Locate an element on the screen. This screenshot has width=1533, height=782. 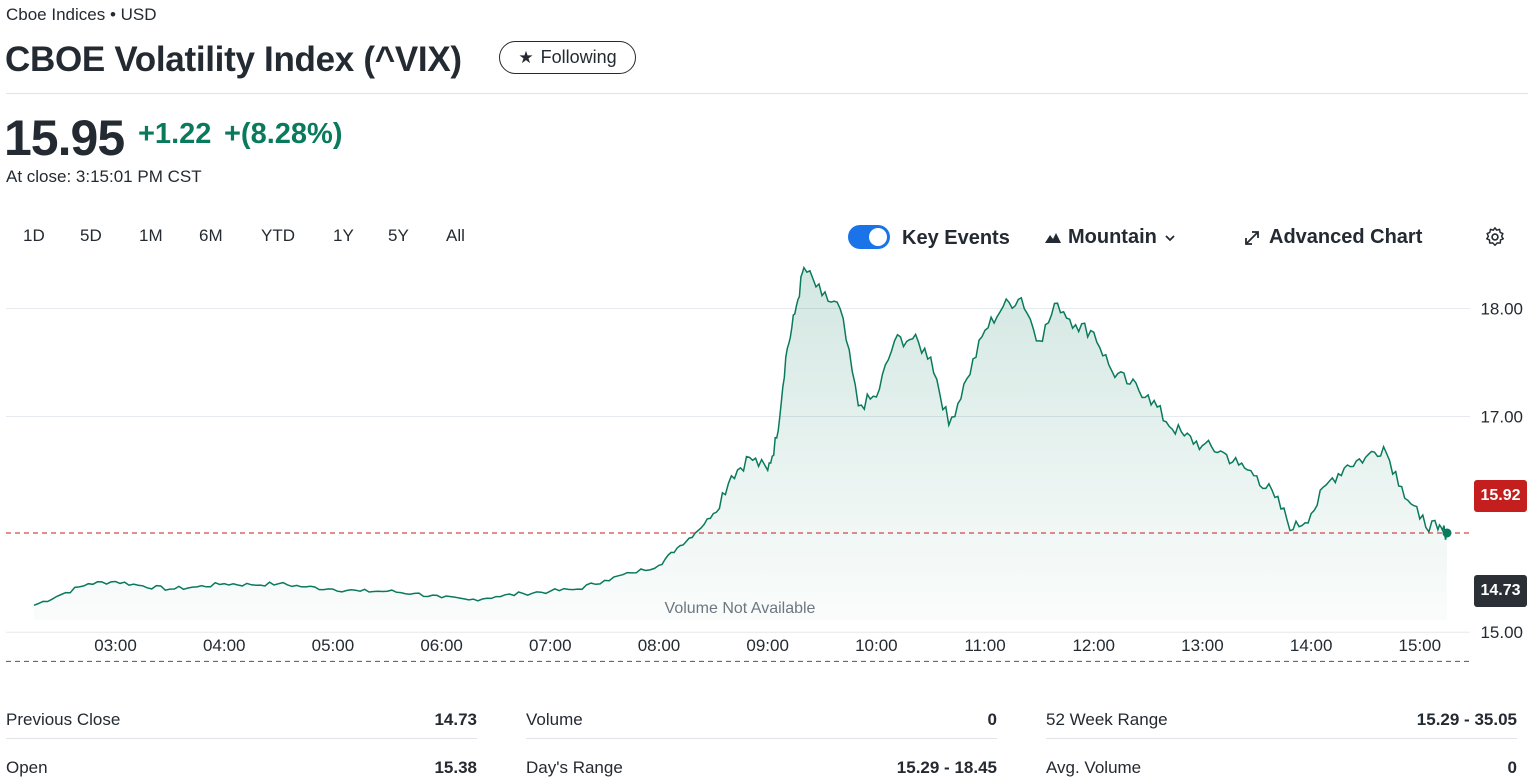
current-price-tag: 15.92 is located at coordinates (1500, 496).